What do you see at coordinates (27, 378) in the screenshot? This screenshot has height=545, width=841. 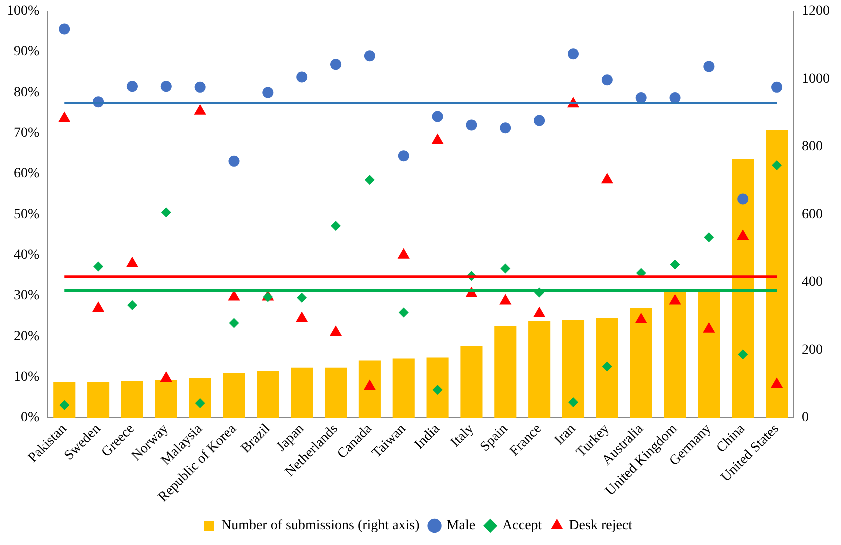 I see `y-tick-label: 10%` at bounding box center [27, 378].